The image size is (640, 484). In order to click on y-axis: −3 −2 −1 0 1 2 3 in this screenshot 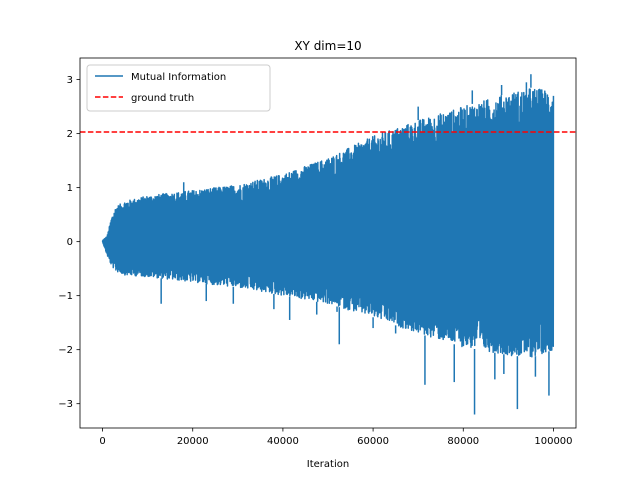, I will do `click(69, 242)`.